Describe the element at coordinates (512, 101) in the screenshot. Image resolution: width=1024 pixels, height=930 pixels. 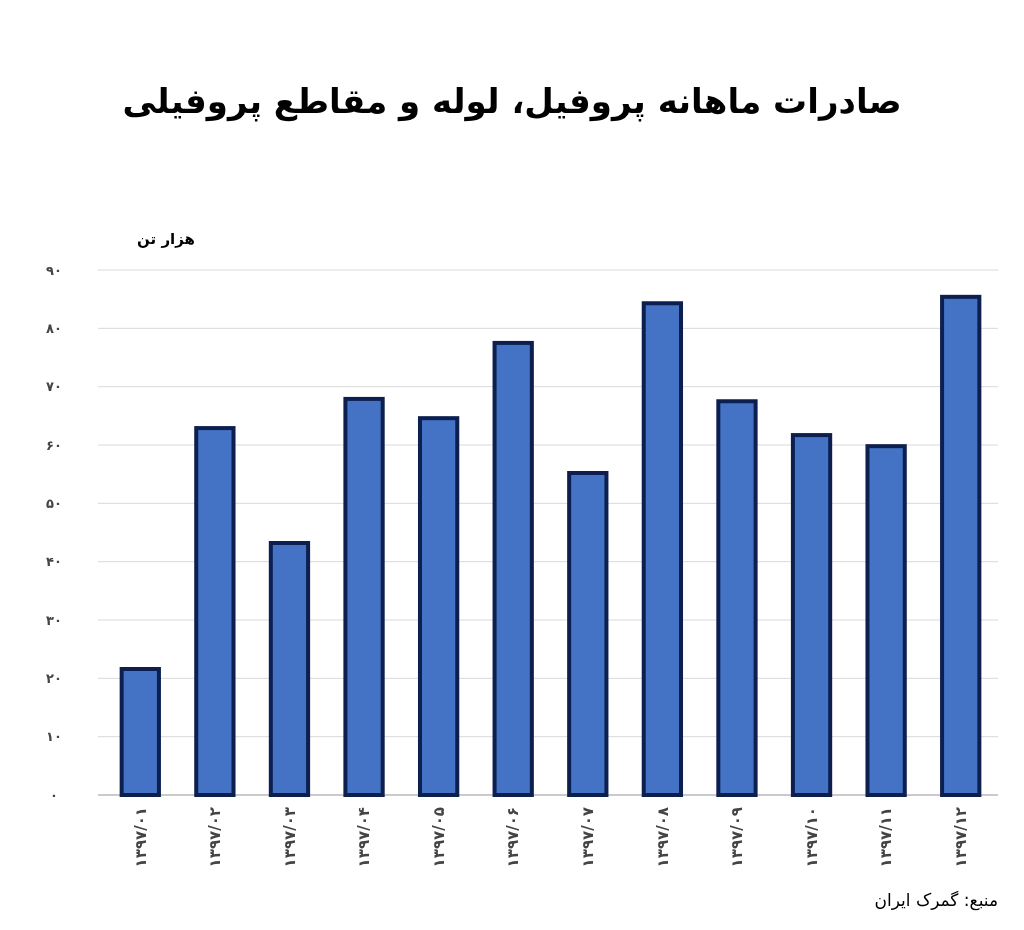
I see `chart-title: صادرات ماهانه پروفیل، لوله و مقاطع پروفیلی` at that location.